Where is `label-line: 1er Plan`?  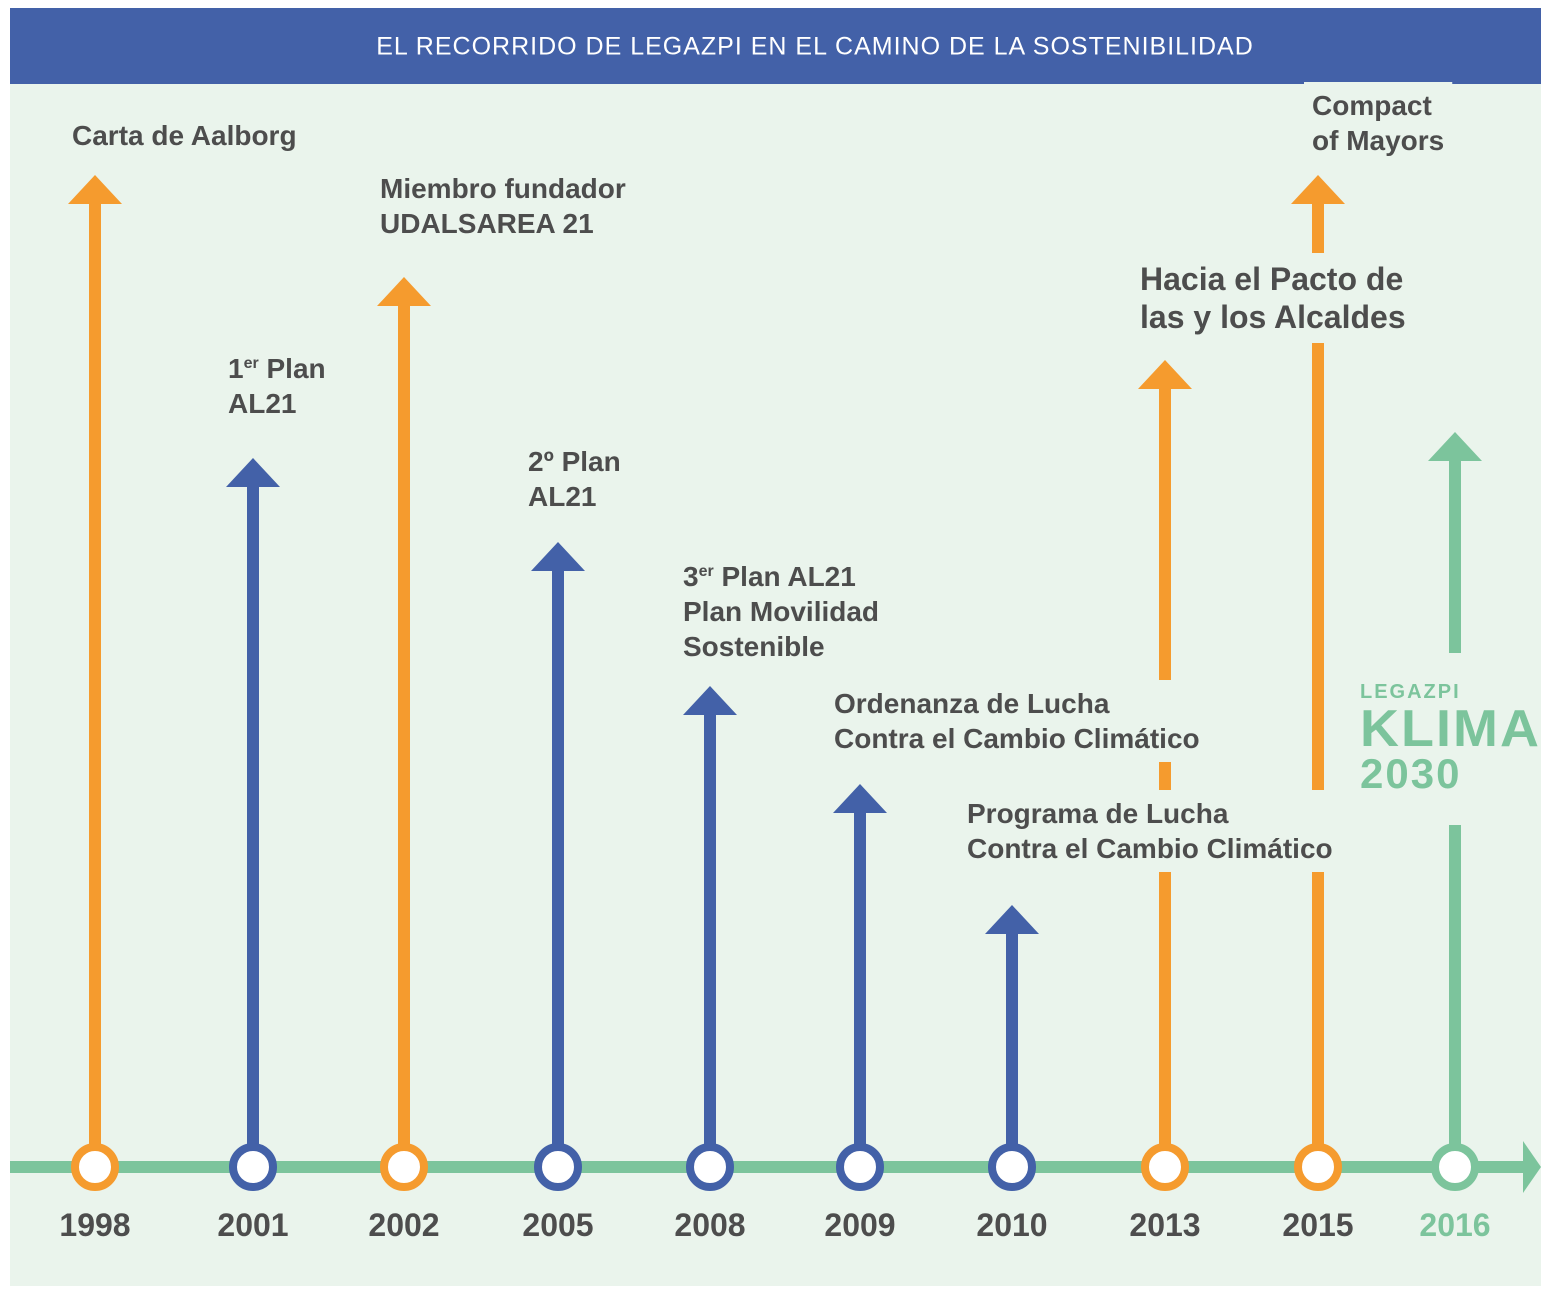
label-line: 1er Plan is located at coordinates (277, 368).